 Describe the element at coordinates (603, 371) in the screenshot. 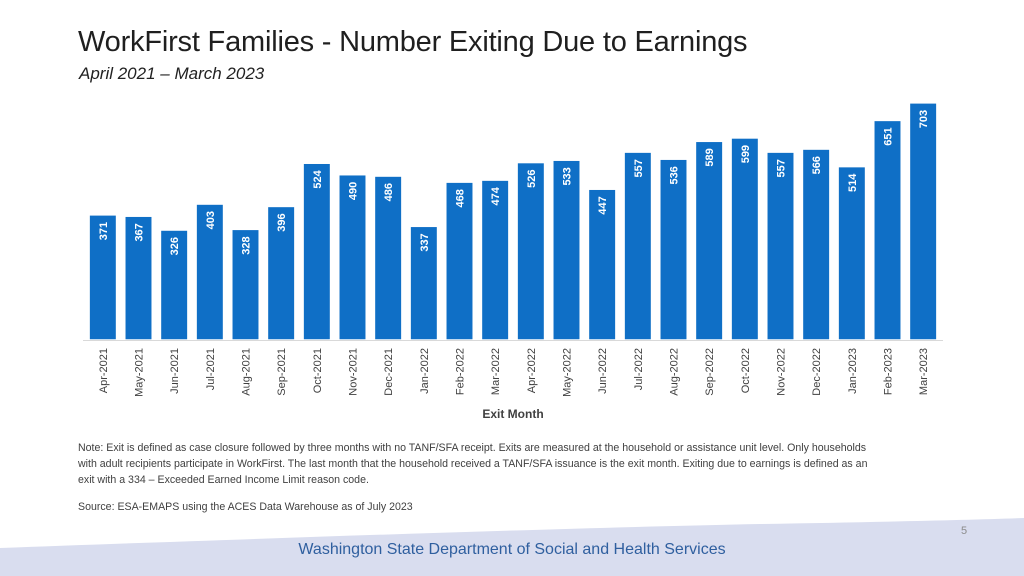

I see `x-tick-label: Jun-2022` at that location.